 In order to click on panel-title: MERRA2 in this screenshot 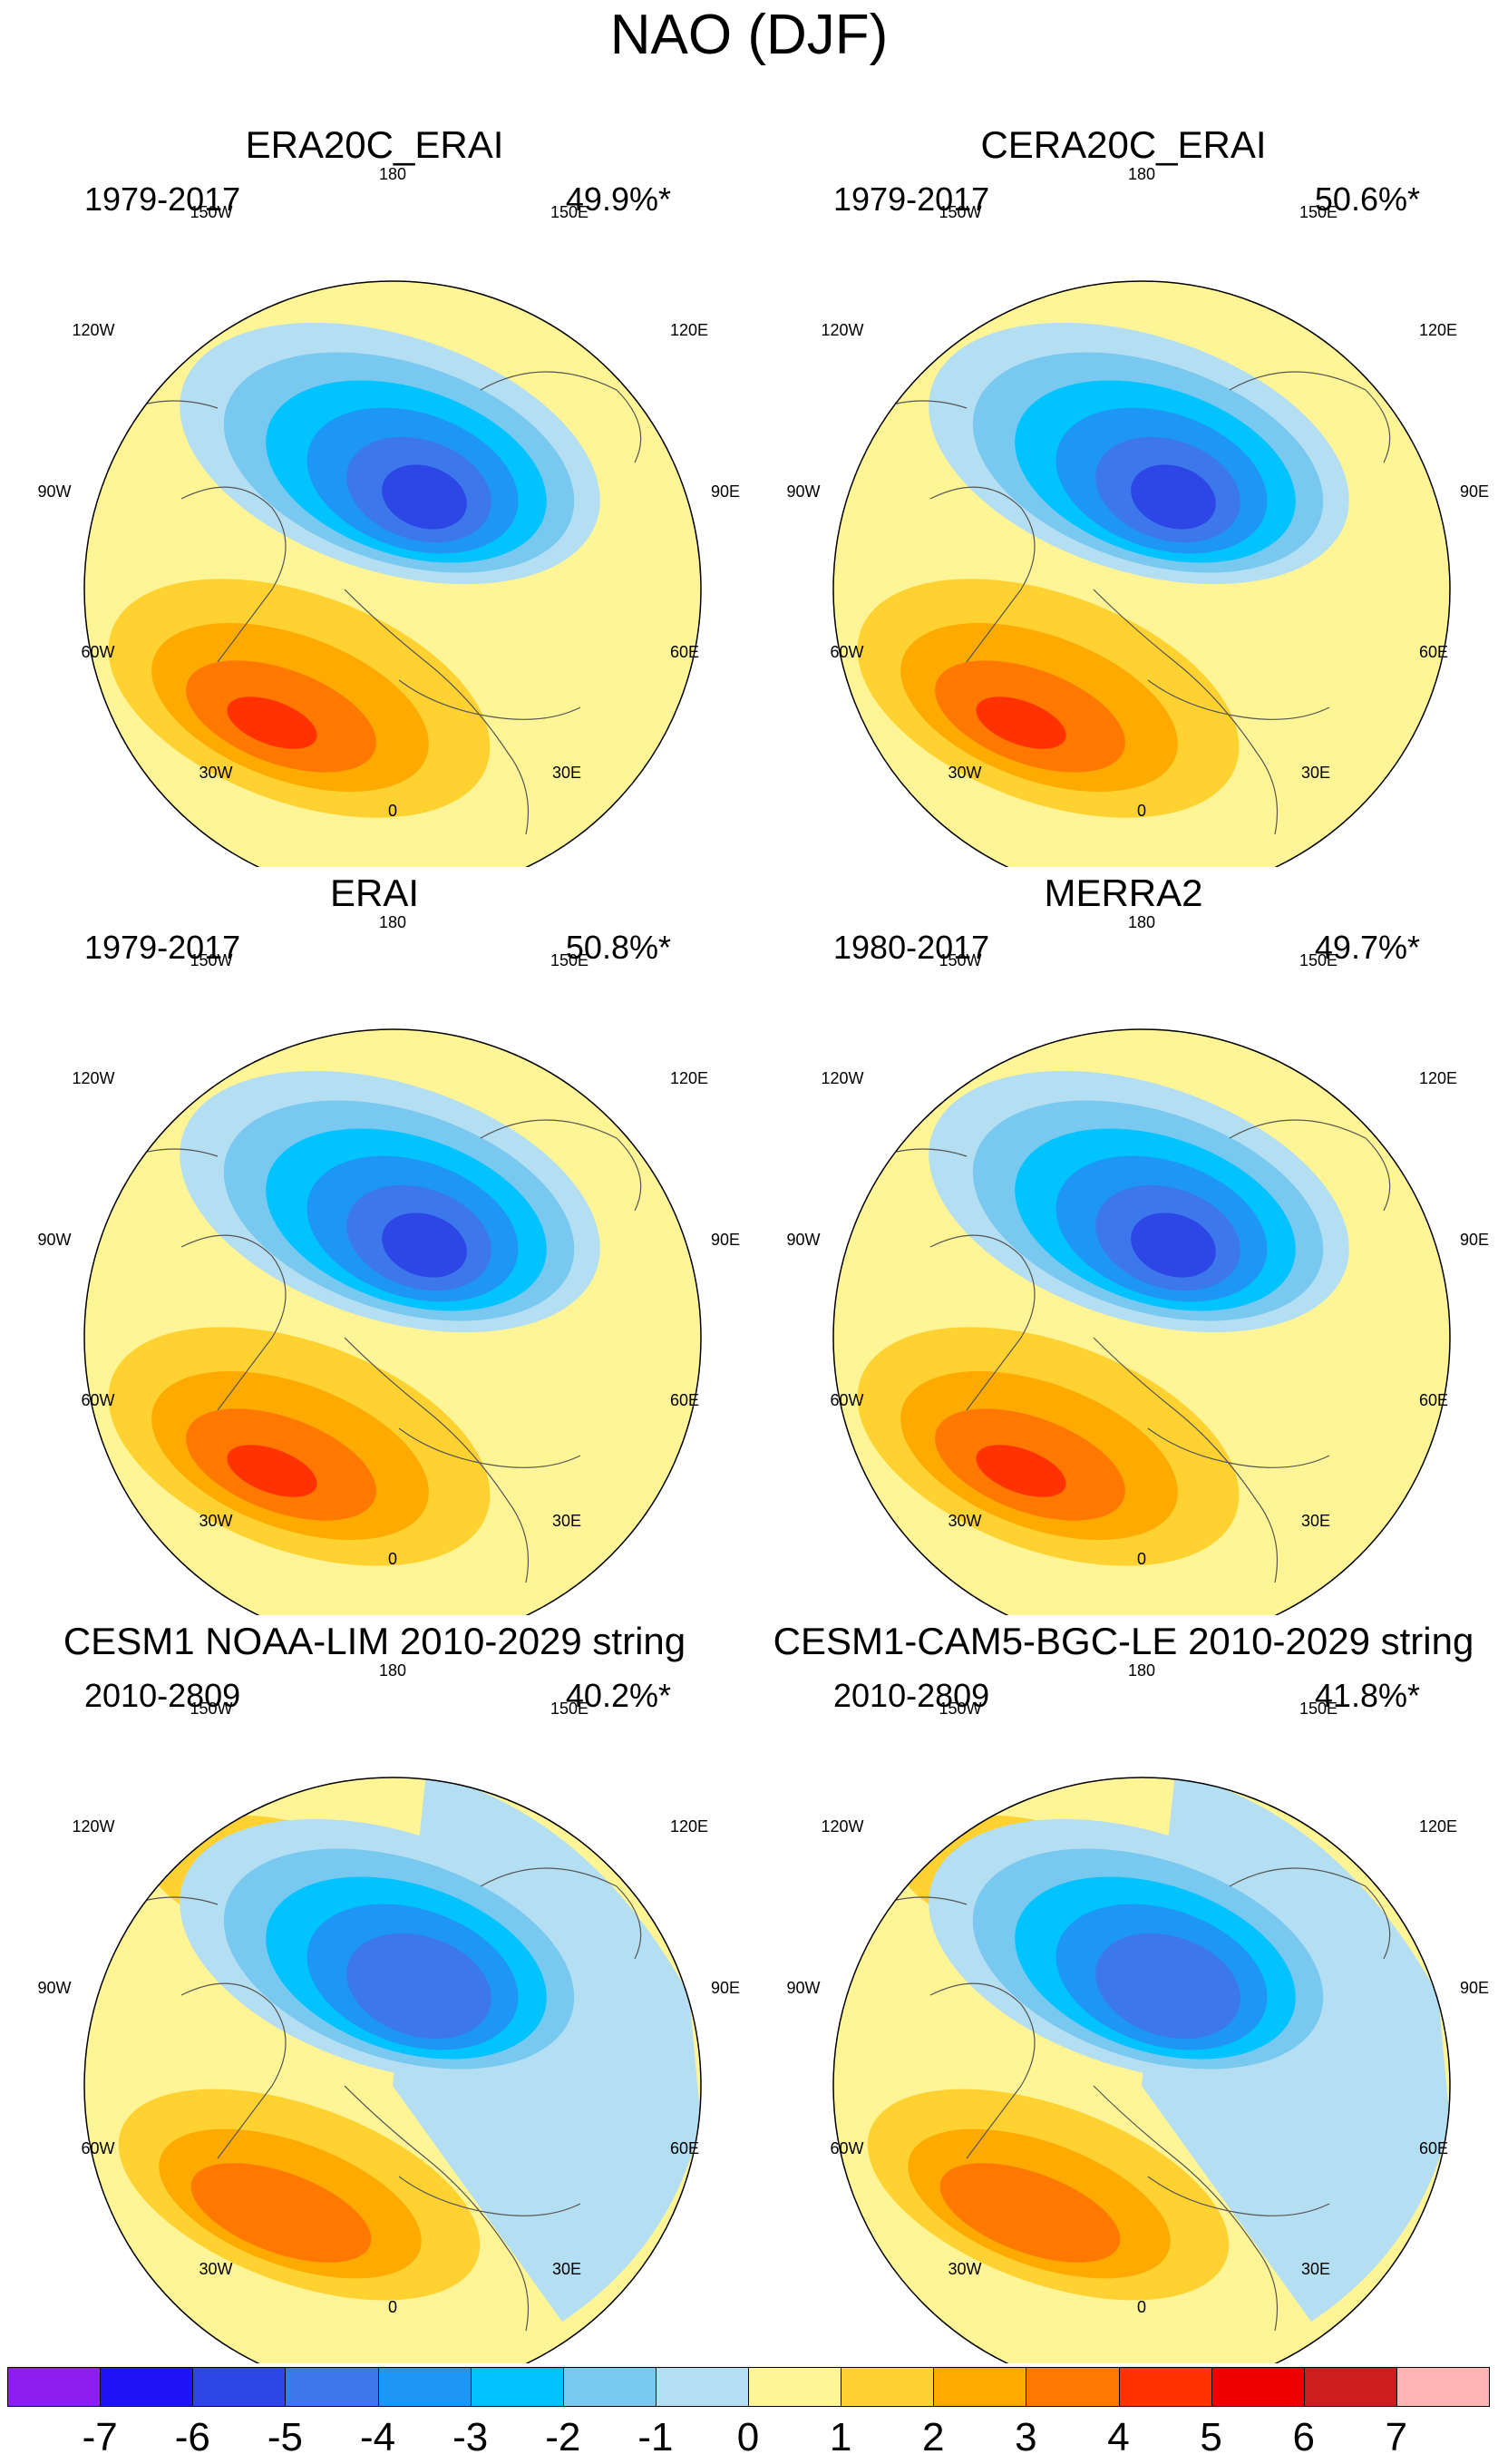, I will do `click(1123, 893)`.